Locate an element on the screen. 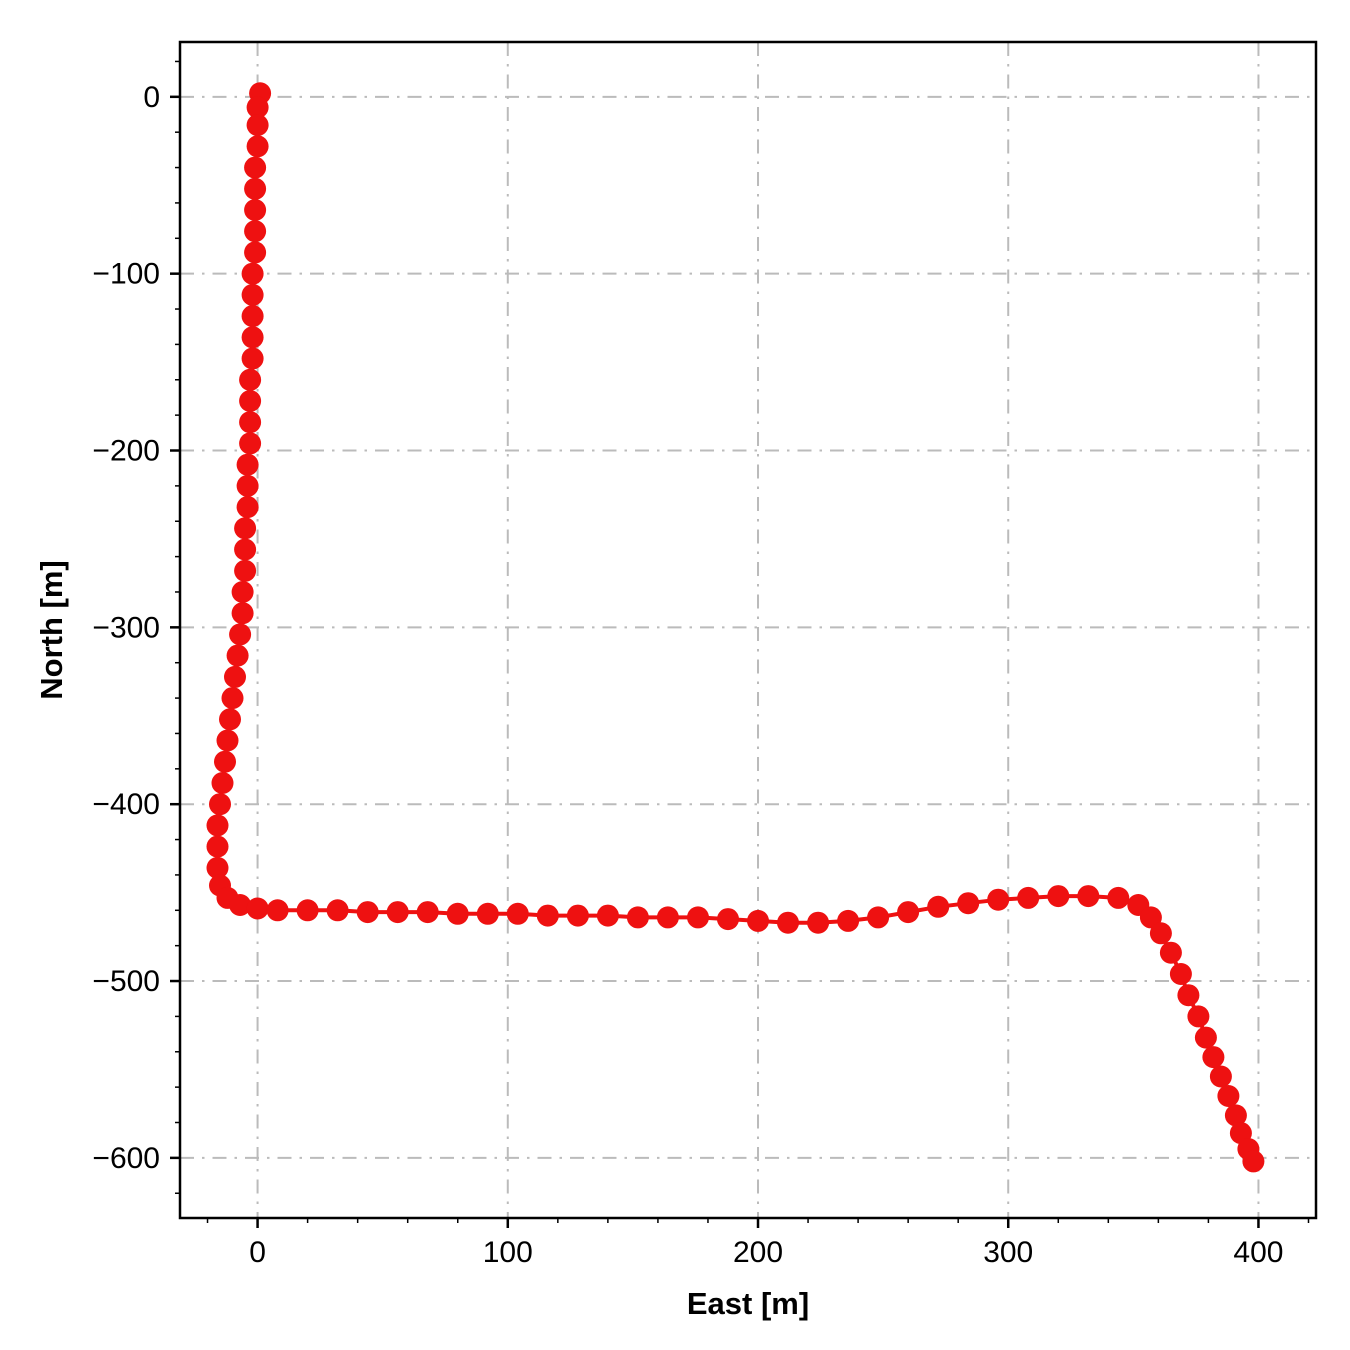 Image resolution: width=1350 pixels, height=1350 pixels. y-tick-label: −200 is located at coordinates (126, 451).